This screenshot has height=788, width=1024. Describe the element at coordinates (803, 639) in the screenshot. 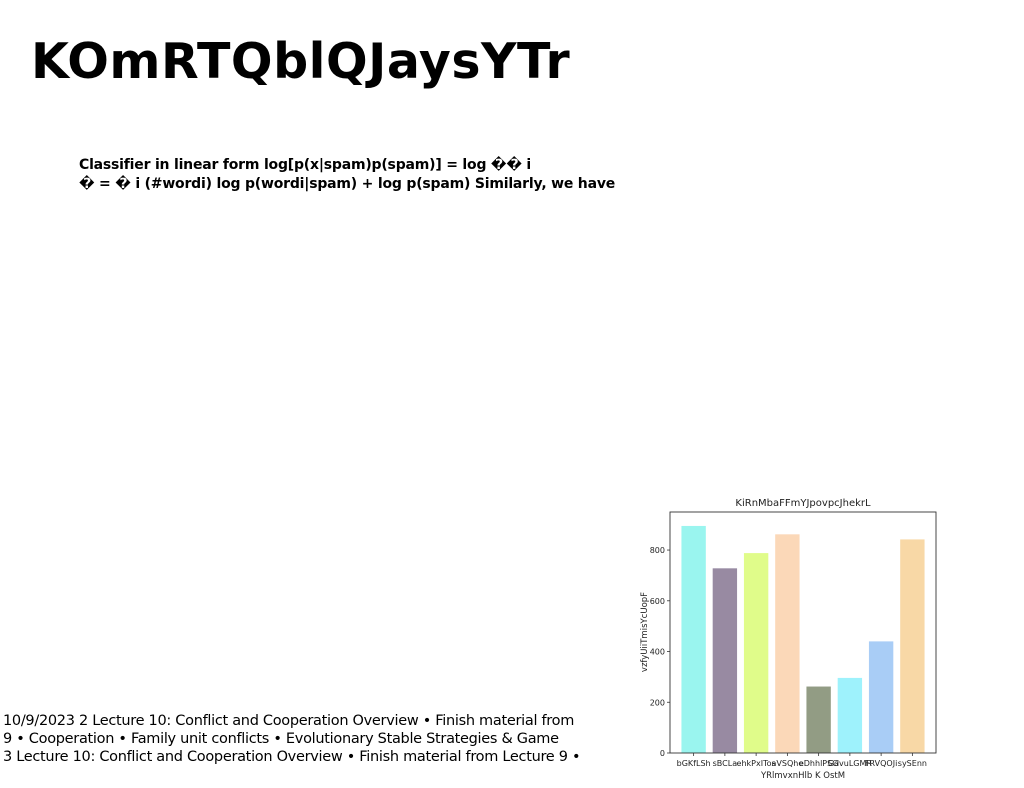

I see `bars-group` at that location.